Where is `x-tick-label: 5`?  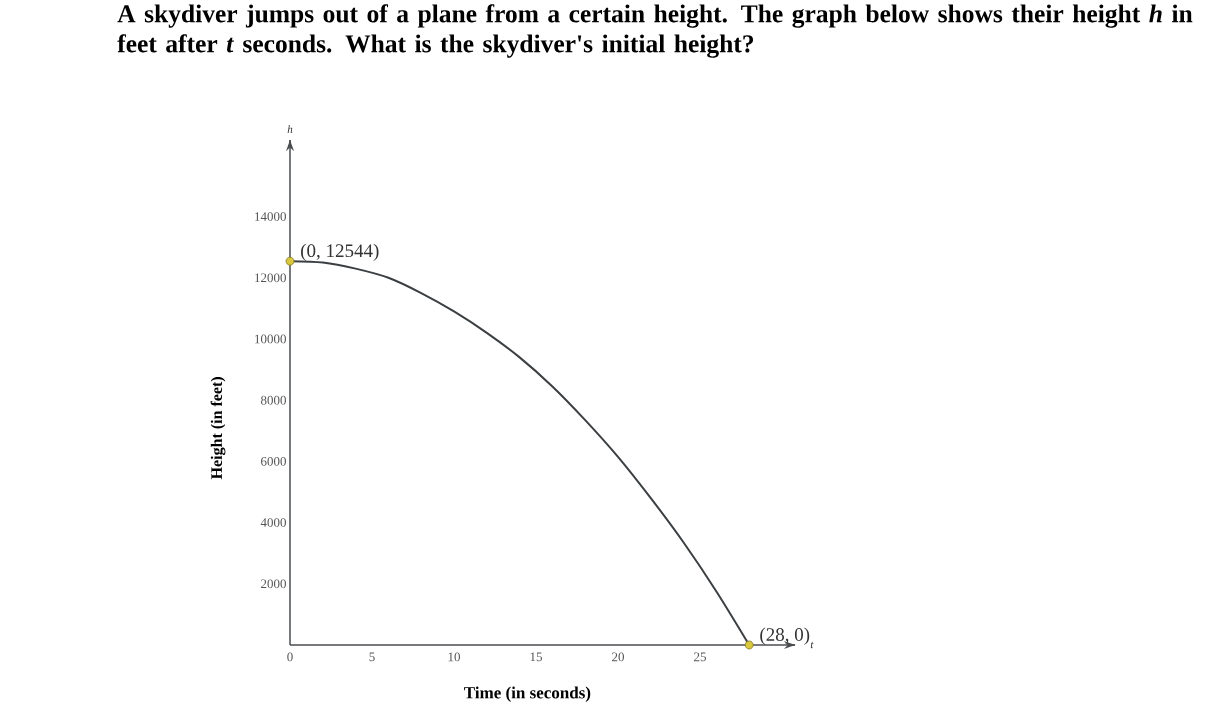
x-tick-label: 5 is located at coordinates (372, 657).